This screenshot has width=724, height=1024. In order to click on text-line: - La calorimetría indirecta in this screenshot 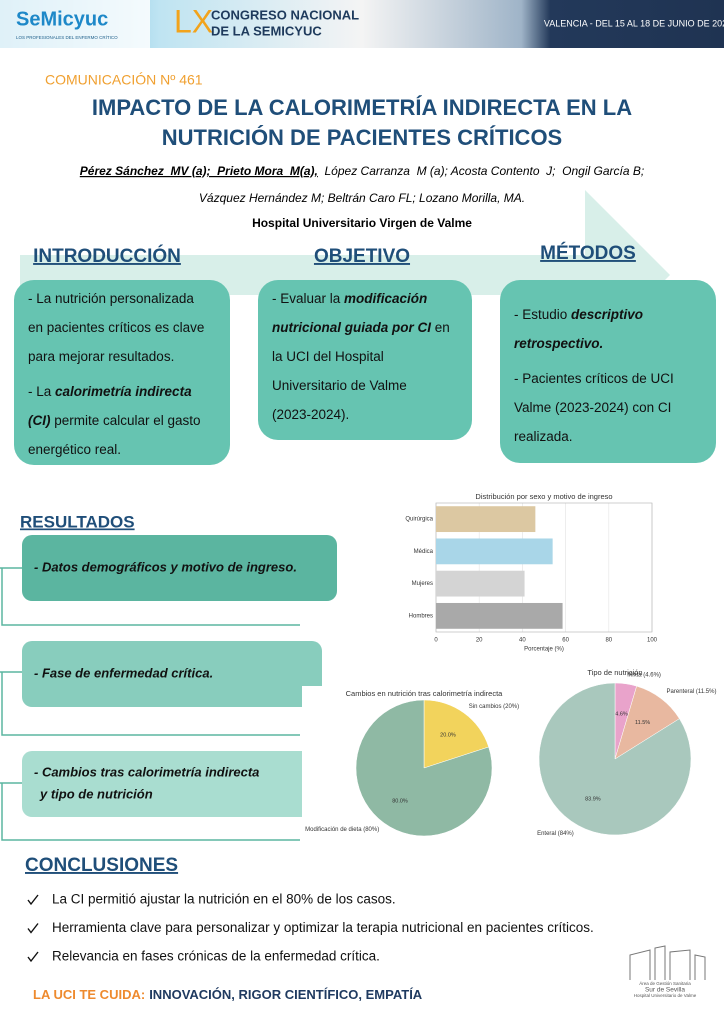, I will do `click(110, 391)`.